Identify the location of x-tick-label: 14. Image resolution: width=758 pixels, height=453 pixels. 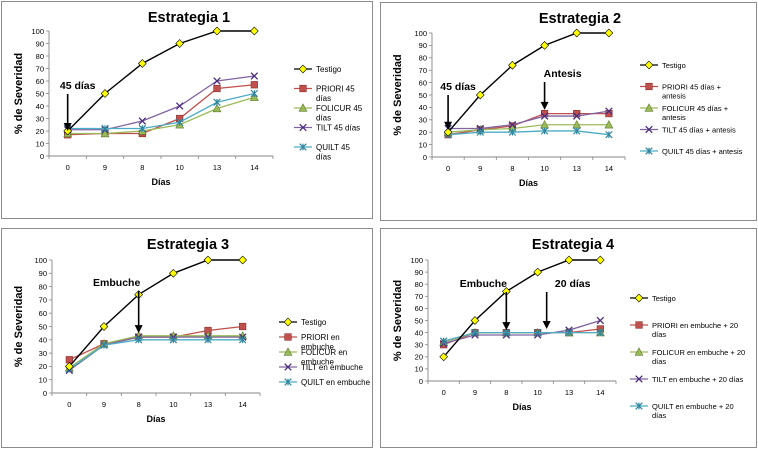
(254, 167).